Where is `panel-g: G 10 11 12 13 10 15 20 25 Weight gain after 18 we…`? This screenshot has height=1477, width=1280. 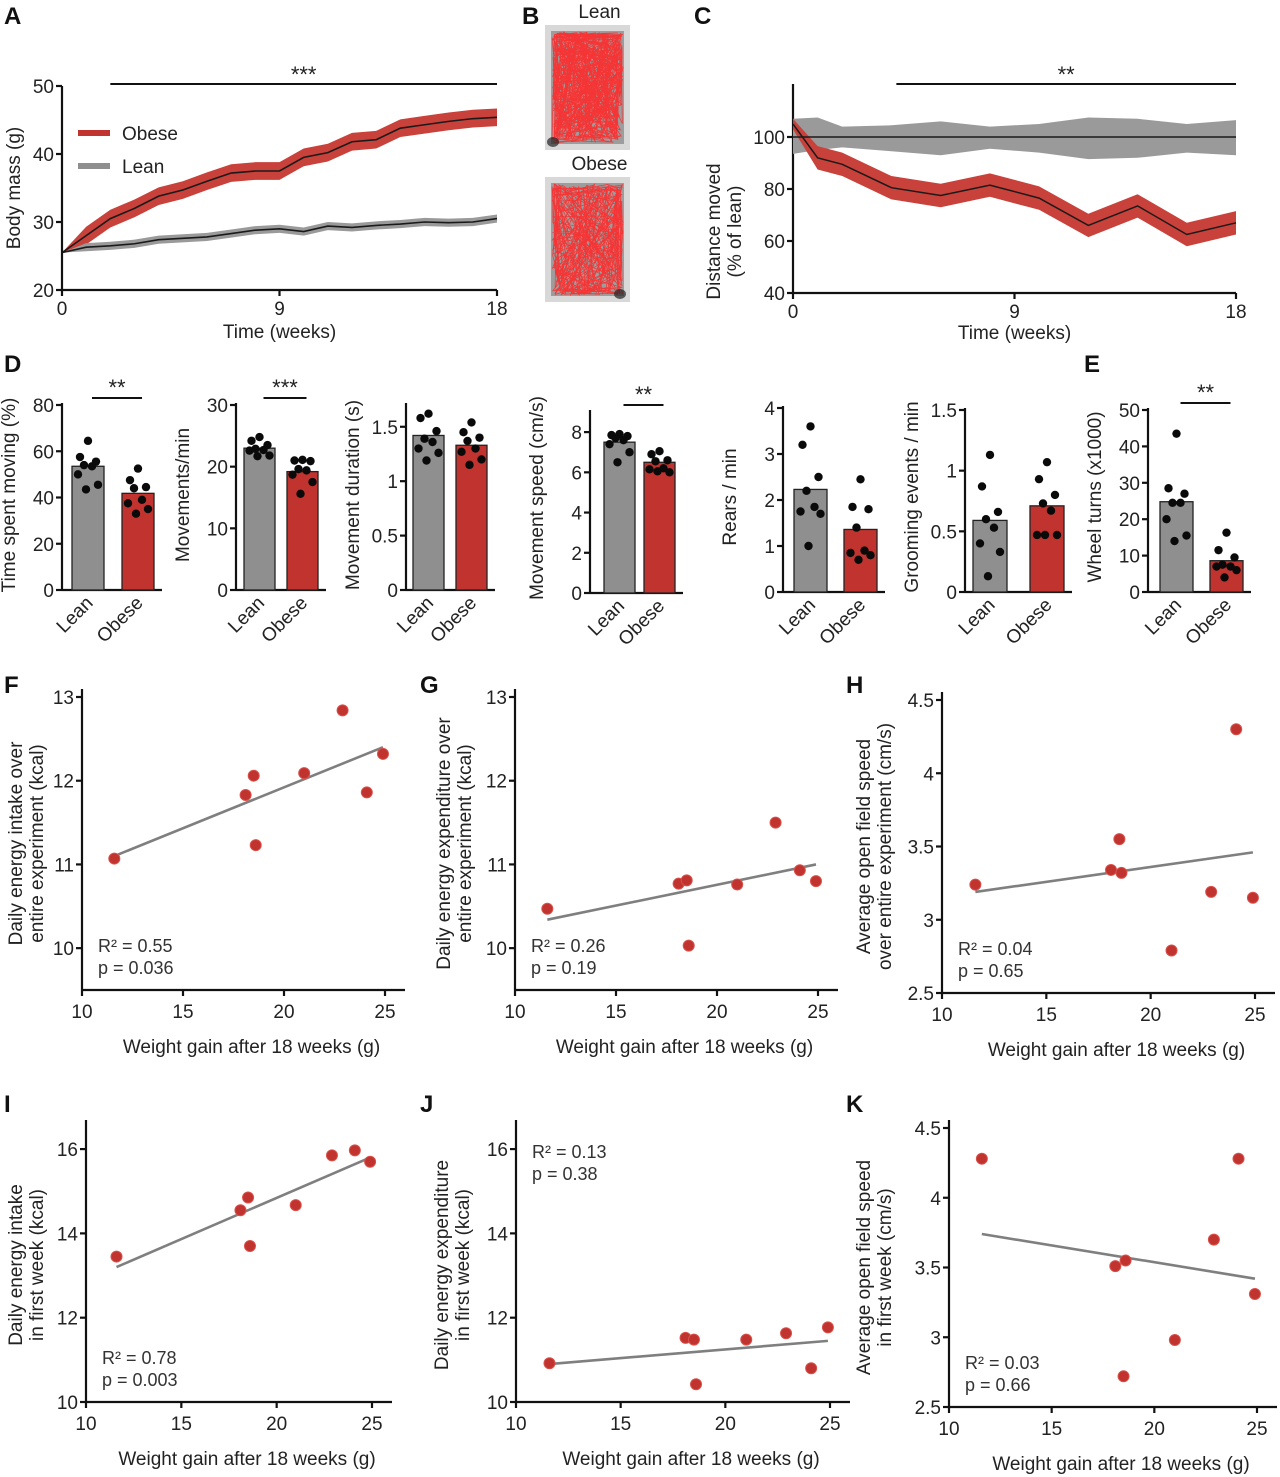
panel-g: G 10 11 12 13 10 15 20 25 Weight gain after 18 we… is located at coordinates (629, 865).